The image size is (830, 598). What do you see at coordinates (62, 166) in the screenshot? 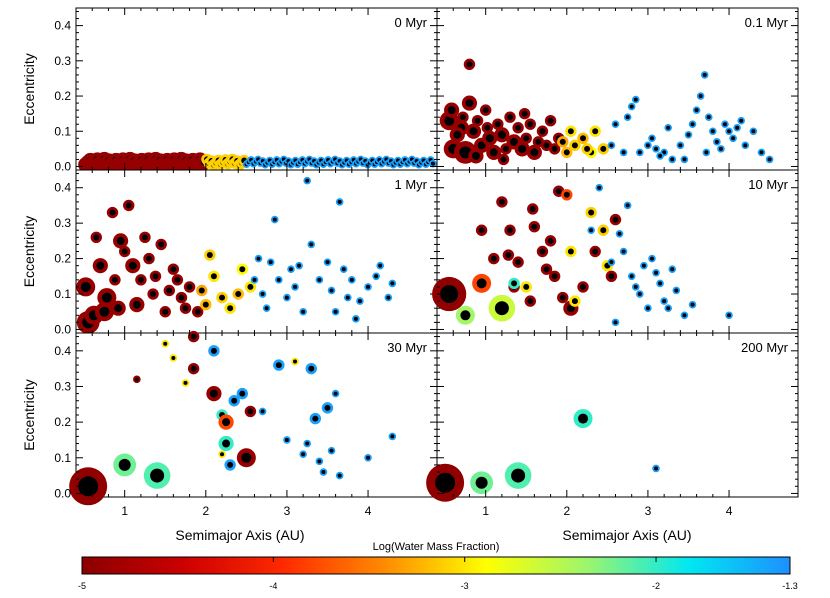
I see `y-tick-label: 0.0` at bounding box center [62, 166].